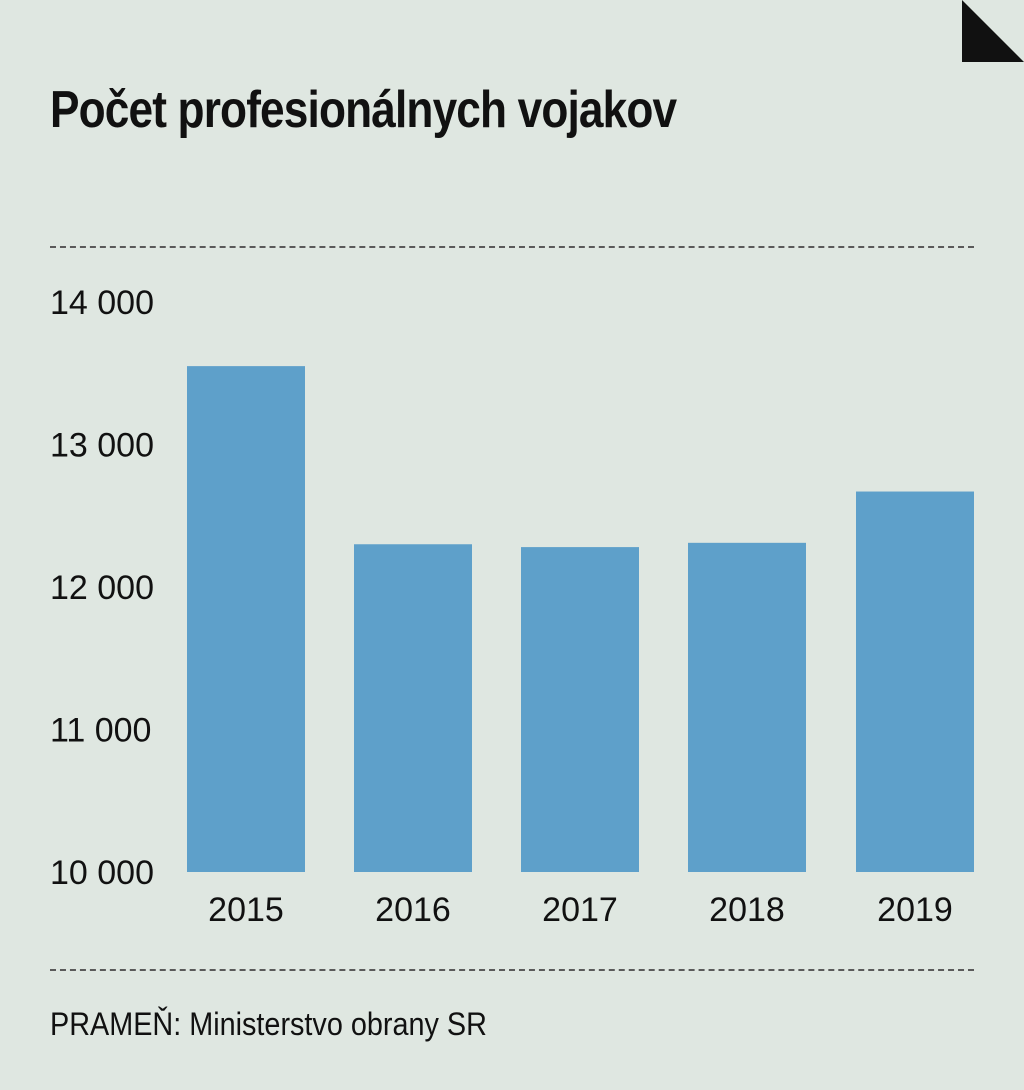 This screenshot has height=1090, width=1024. I want to click on bar-2016, so click(413, 708).